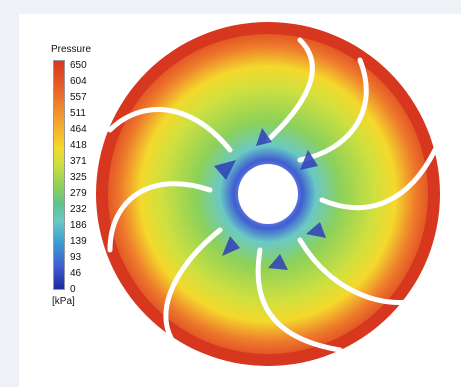 Image resolution: width=461 pixels, height=387 pixels. Describe the element at coordinates (78, 193) in the screenshot. I see `legend-tick: 279` at that location.